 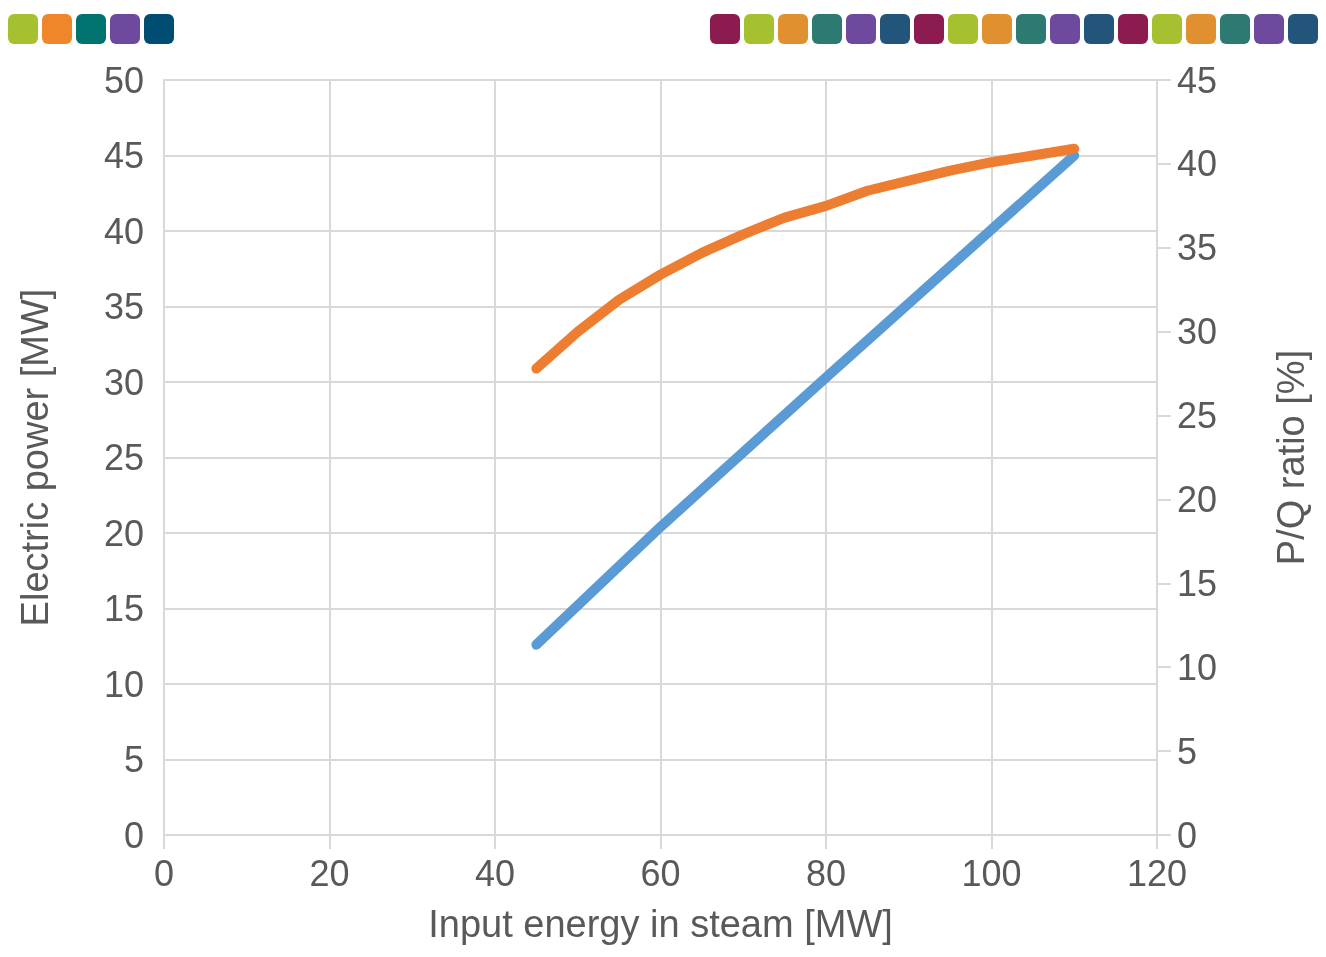 I want to click on y-axis-title: Electric power [MW], so click(x=35, y=457).